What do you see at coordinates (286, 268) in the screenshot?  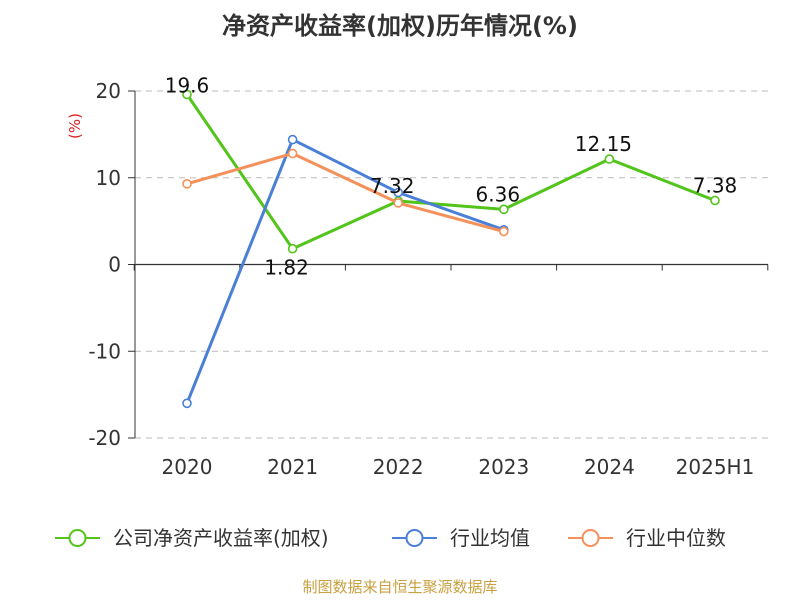 I see `data-label: 1.82` at bounding box center [286, 268].